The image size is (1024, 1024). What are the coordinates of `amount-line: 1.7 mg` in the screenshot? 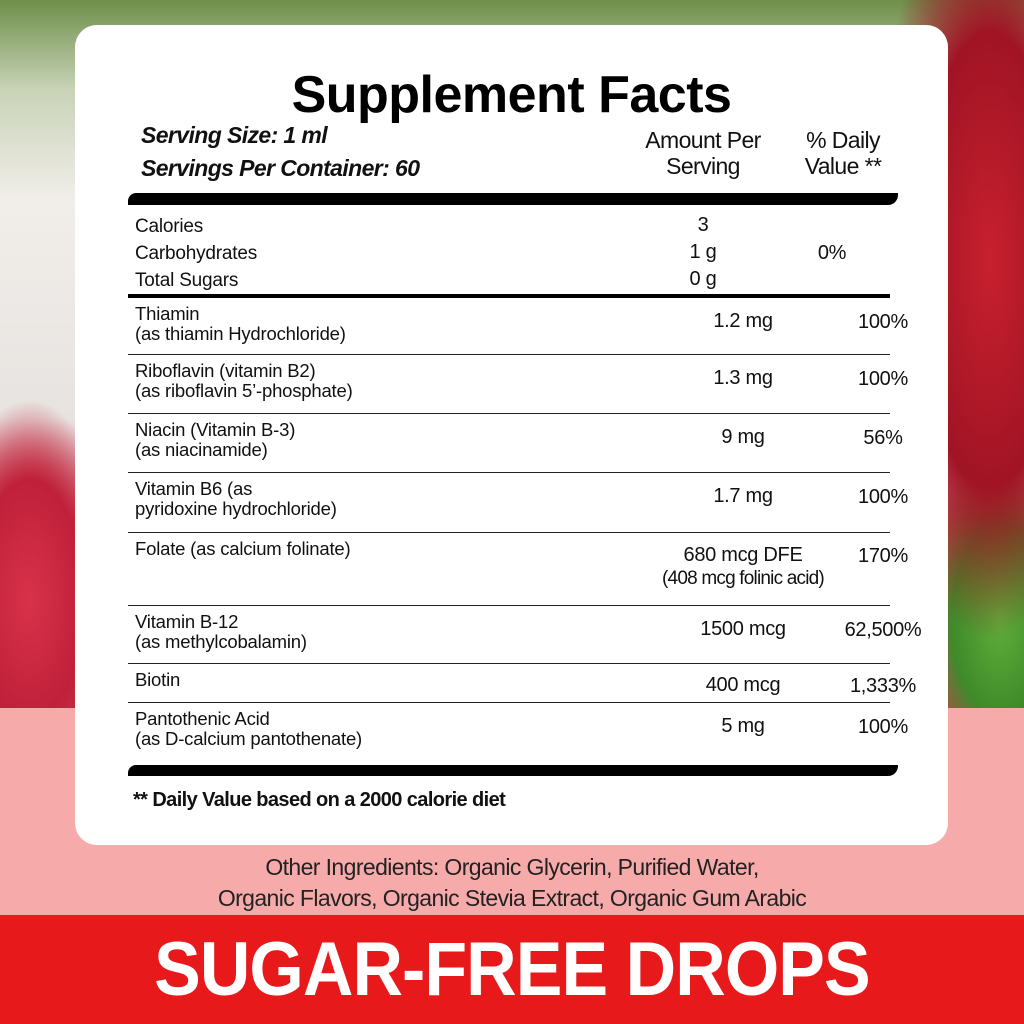 It's located at (743, 496).